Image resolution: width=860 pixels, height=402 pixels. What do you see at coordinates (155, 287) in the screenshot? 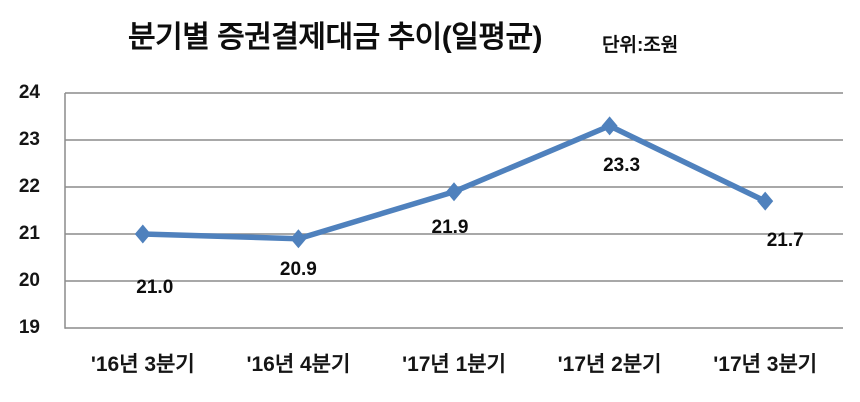
I see `data-value-label: 21.0` at bounding box center [155, 287].